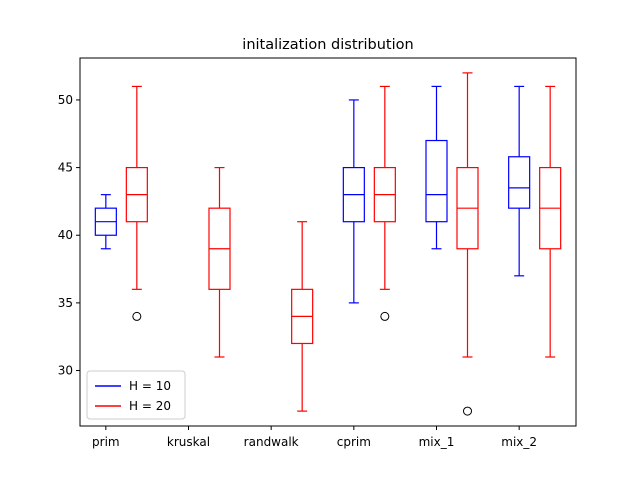 Image resolution: width=640 pixels, height=480 pixels. I want to click on box-randwalk-h20, so click(302, 316).